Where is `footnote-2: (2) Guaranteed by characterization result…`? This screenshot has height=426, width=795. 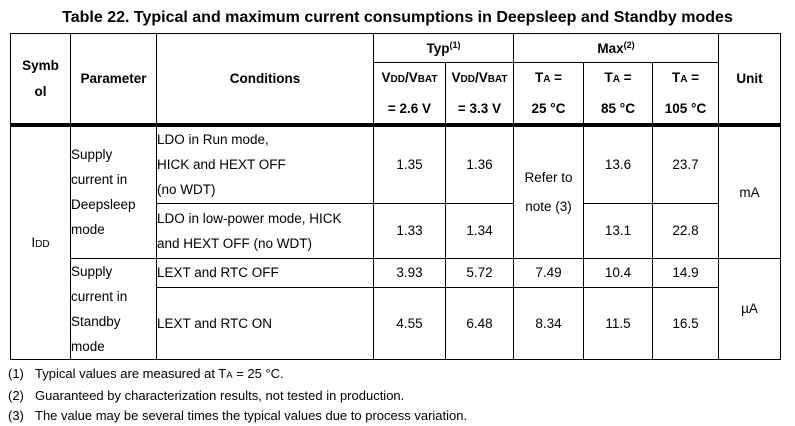 footnote-2: (2) Guaranteed by characterization result… is located at coordinates (401, 396).